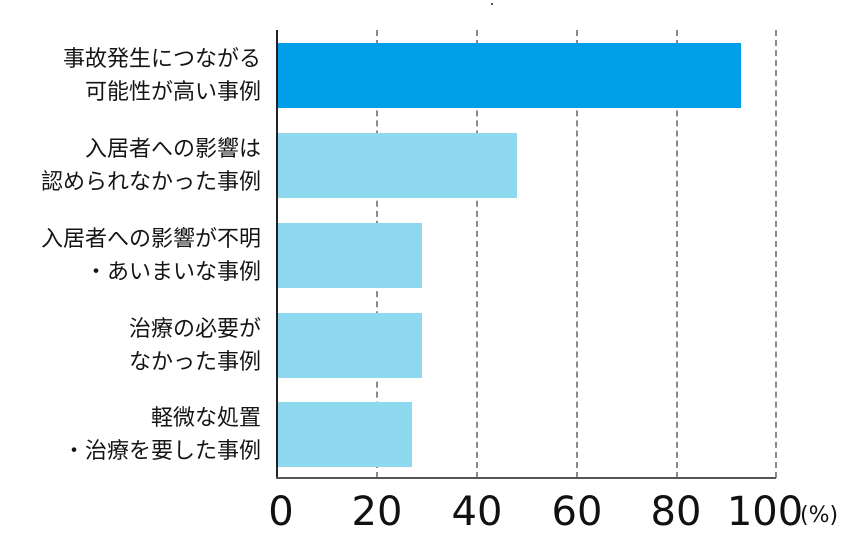 The height and width of the screenshot is (551, 861). What do you see at coordinates (277, 254) in the screenshot?
I see `y-axis-line` at bounding box center [277, 254].